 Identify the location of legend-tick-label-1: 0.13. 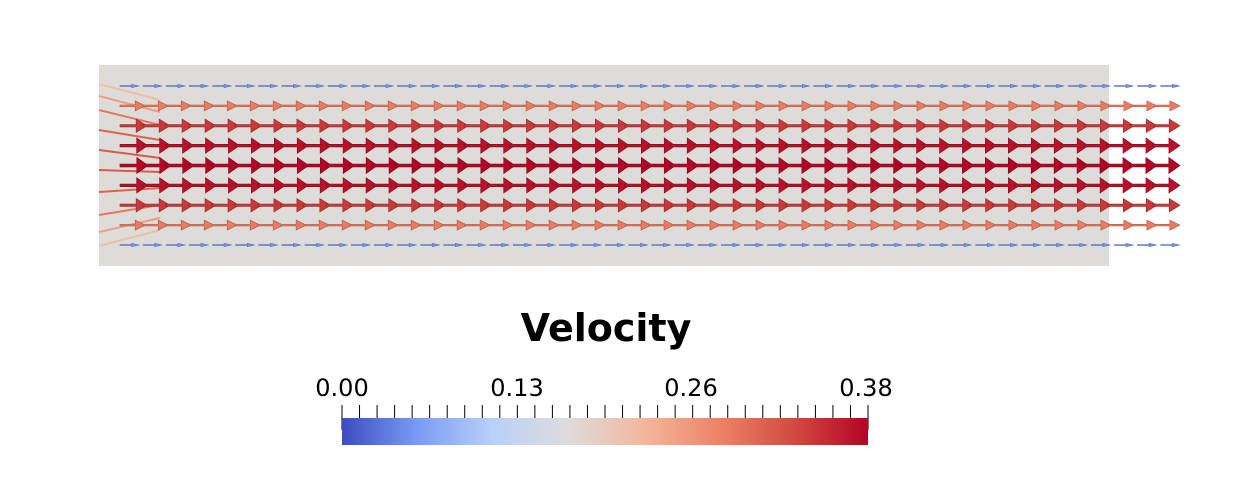
(516, 388).